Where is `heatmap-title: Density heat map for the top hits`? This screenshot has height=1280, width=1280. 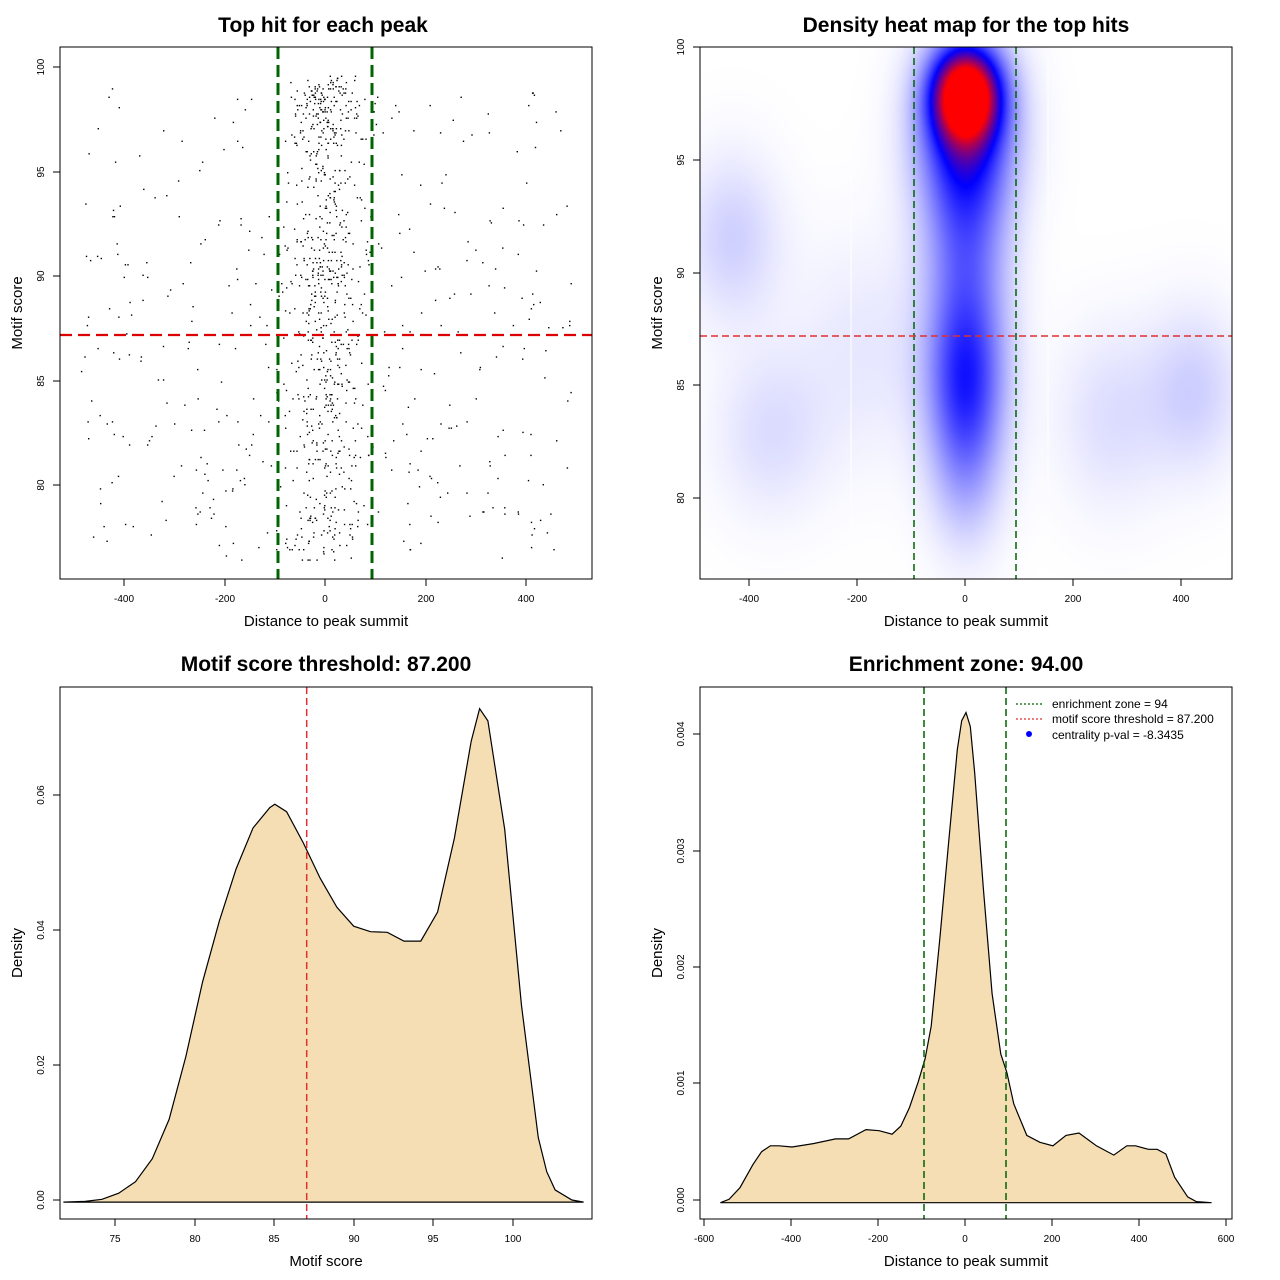
heatmap-title: Density heat map for the top hits is located at coordinates (966, 25).